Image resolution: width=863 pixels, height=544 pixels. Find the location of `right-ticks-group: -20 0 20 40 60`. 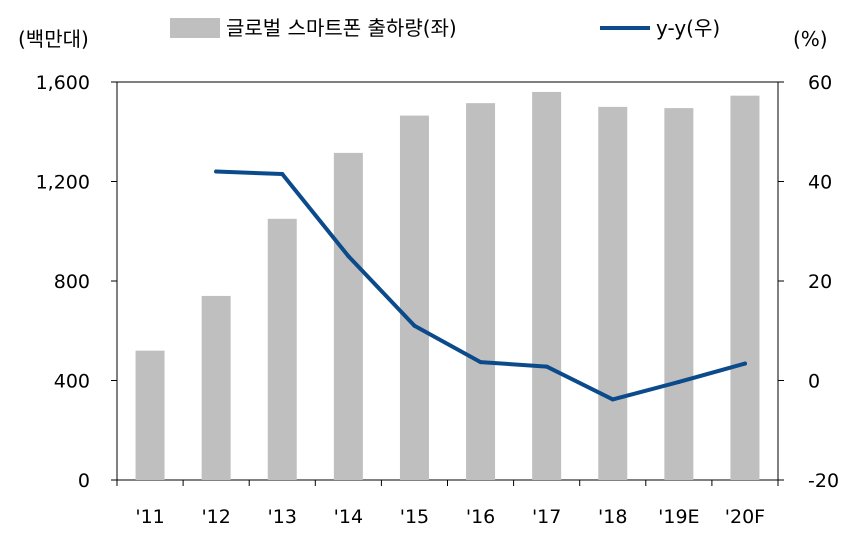

right-ticks-group: -20 0 20 40 60 is located at coordinates (808, 282).